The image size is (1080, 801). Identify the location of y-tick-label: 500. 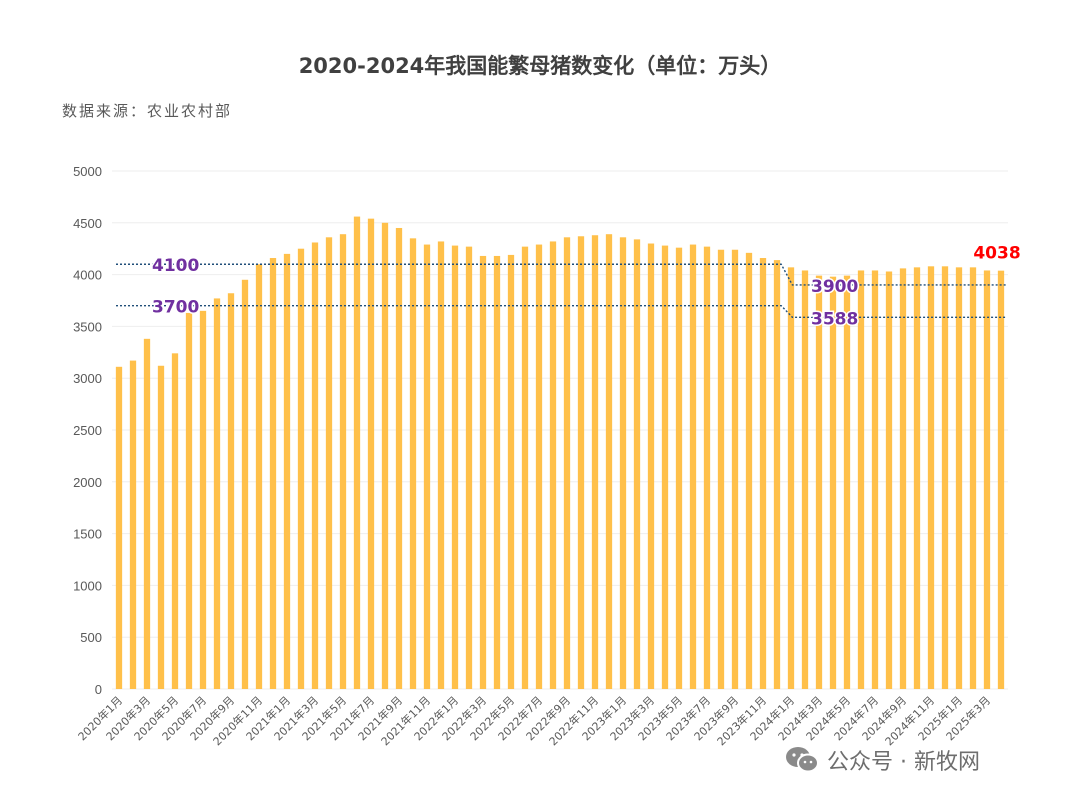
(91, 637).